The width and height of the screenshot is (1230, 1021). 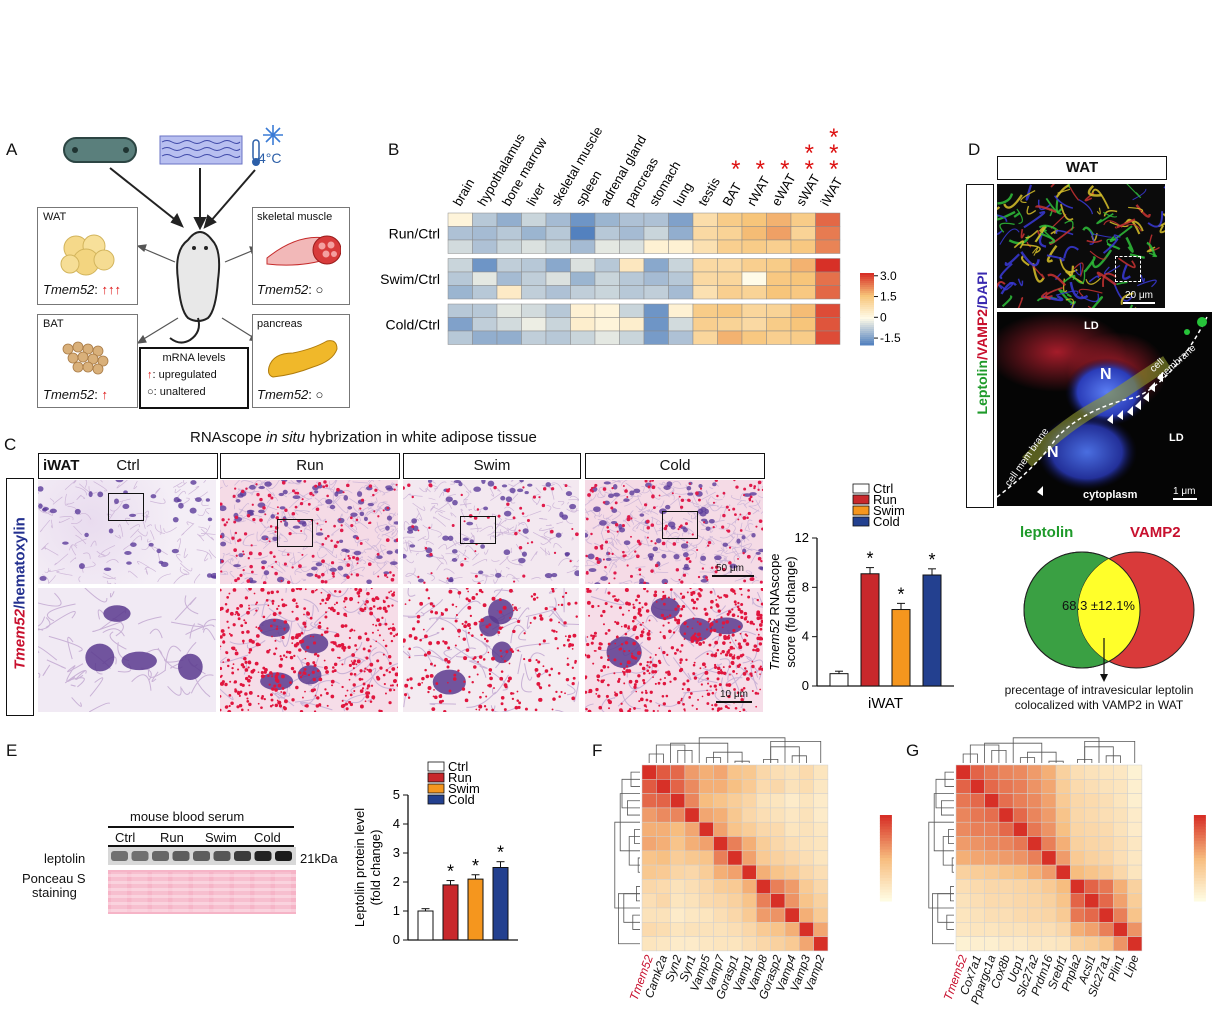 What do you see at coordinates (55, 217) in the screenshot?
I see `wat-label: WAT` at bounding box center [55, 217].